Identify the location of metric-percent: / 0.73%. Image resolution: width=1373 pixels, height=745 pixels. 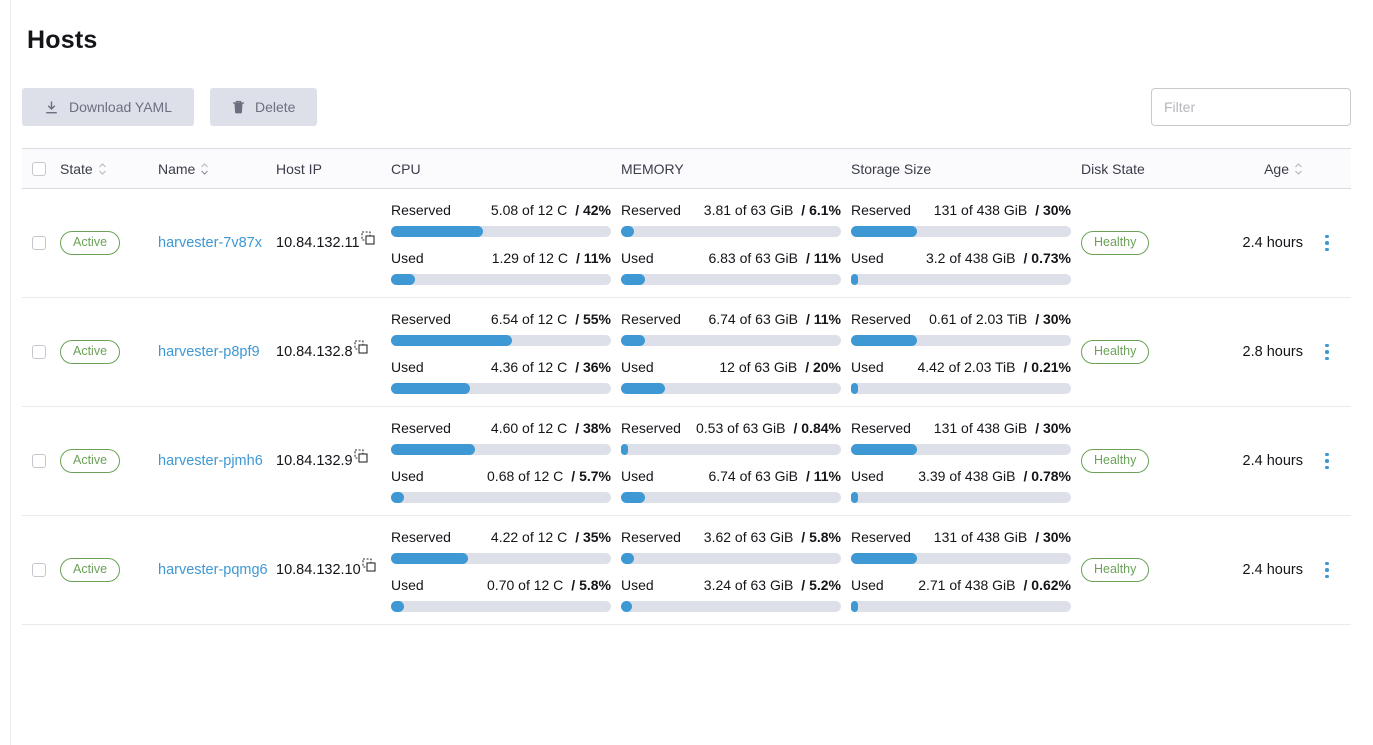
(1047, 258).